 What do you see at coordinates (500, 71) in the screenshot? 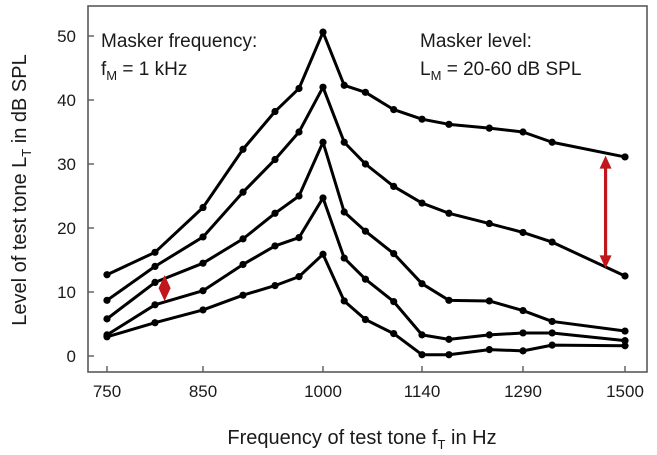
I see `annotation-masker-level-value: LM = 20-60 dB SPL` at bounding box center [500, 71].